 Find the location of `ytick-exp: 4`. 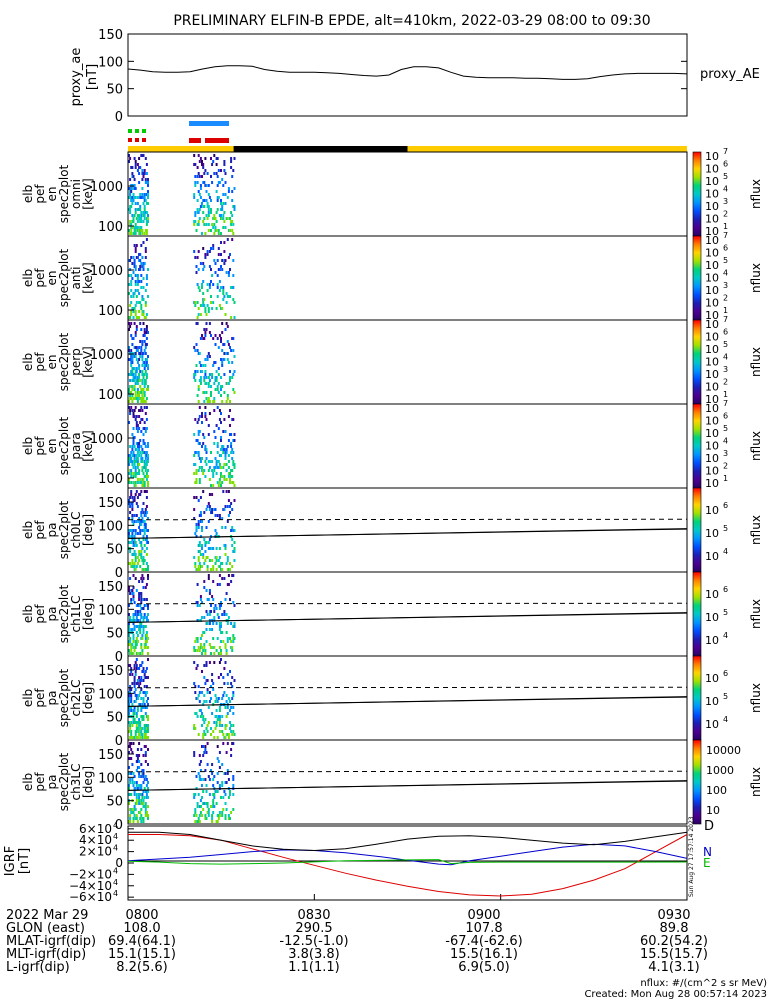

ytick-exp: 4 is located at coordinates (115, 893).